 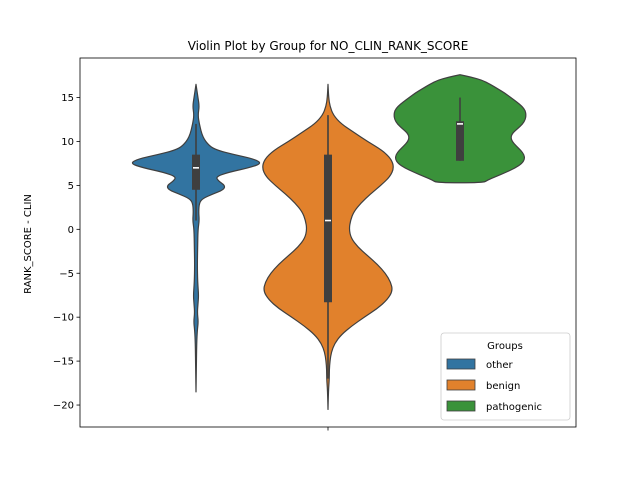 I want to click on legend-label-pathogenic: pathogenic, so click(x=514, y=407).